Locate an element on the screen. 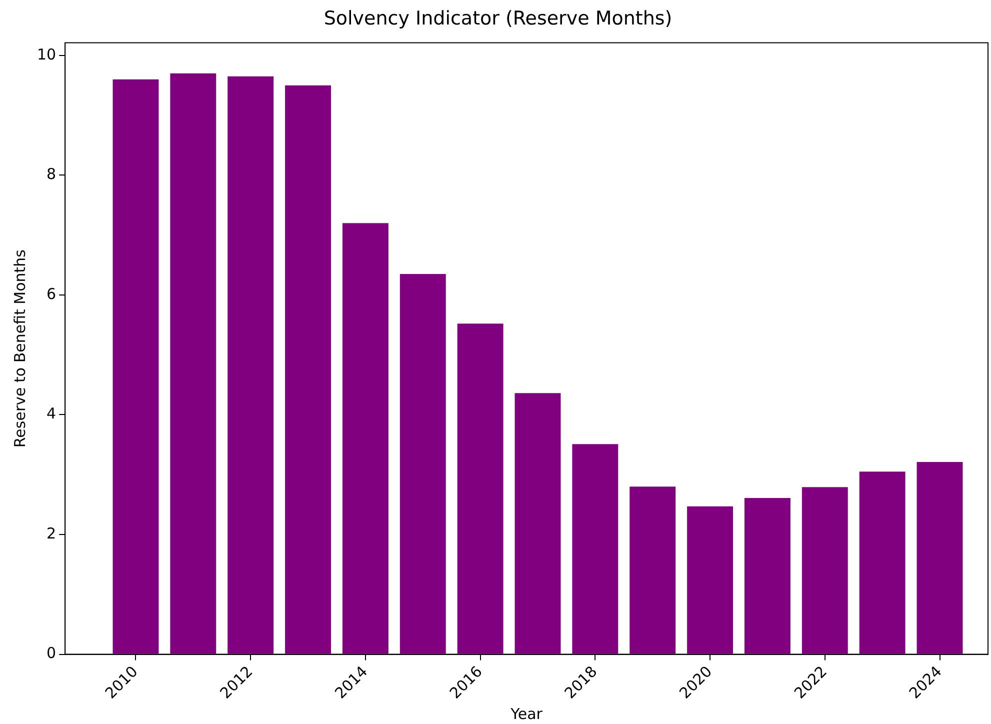  chart-title: Solvency Indicator (Reserve Months) is located at coordinates (498, 18).